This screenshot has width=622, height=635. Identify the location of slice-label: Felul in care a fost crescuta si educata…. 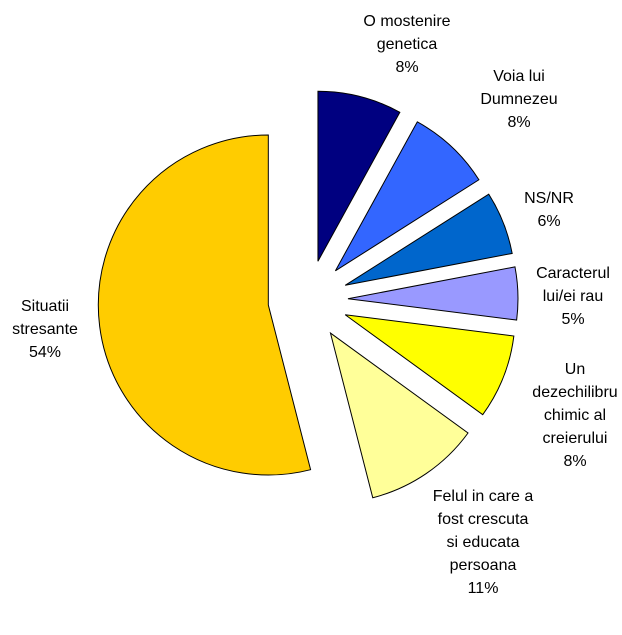
(483, 542).